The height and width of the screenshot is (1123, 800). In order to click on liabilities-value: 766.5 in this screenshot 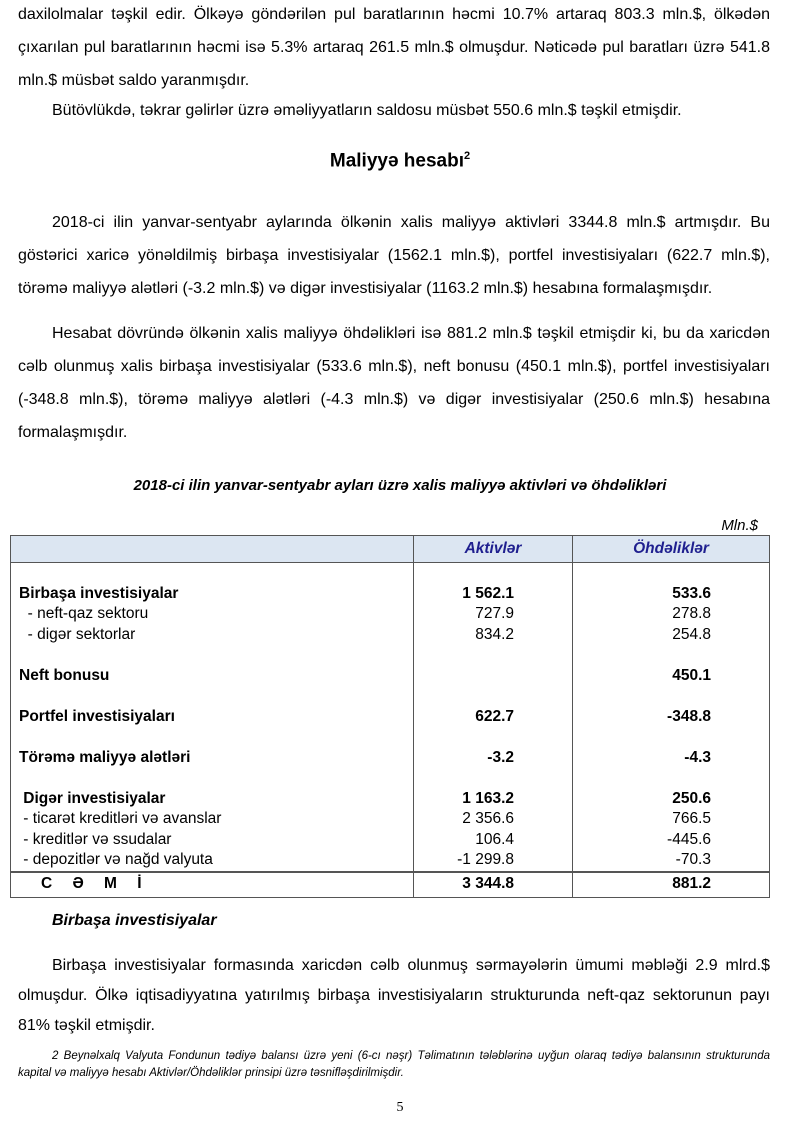, I will do `click(671, 819)`.